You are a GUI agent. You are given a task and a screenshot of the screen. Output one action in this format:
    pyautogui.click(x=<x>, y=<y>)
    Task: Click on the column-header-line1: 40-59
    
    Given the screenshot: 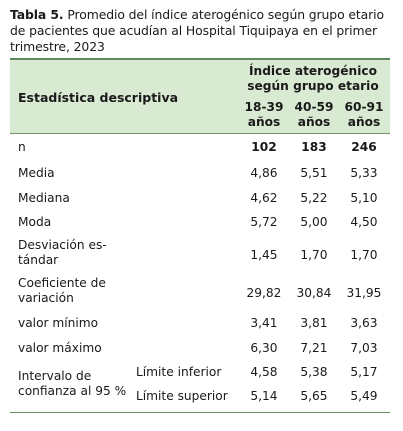 What is the action you would take?
    pyautogui.click(x=314, y=107)
    